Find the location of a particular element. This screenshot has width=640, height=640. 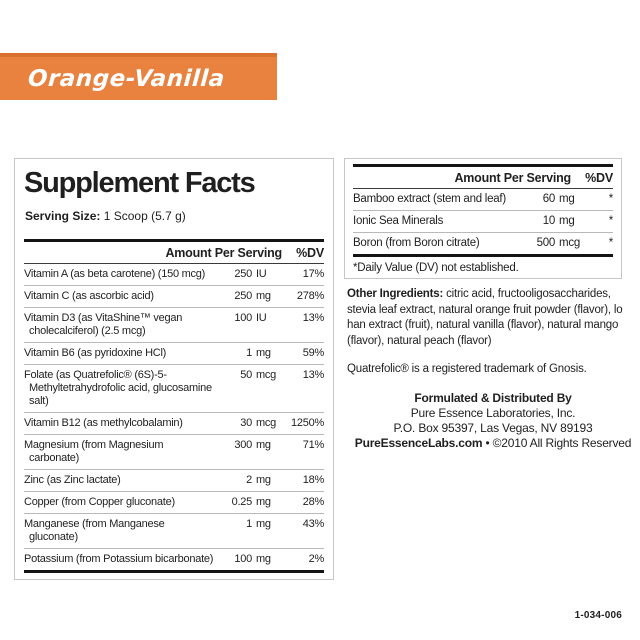

rights-text: • ©2010 All Rights Reserved is located at coordinates (557, 442).